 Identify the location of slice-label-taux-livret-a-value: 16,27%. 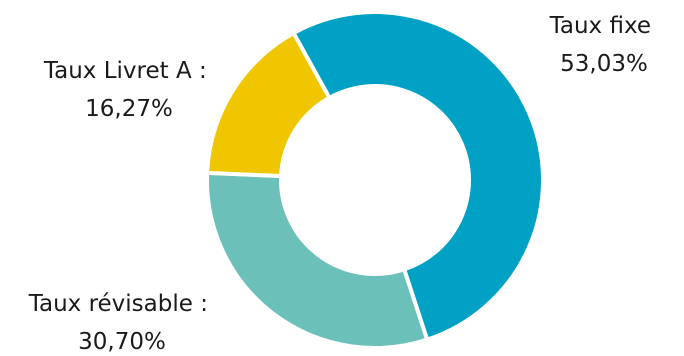
(129, 109).